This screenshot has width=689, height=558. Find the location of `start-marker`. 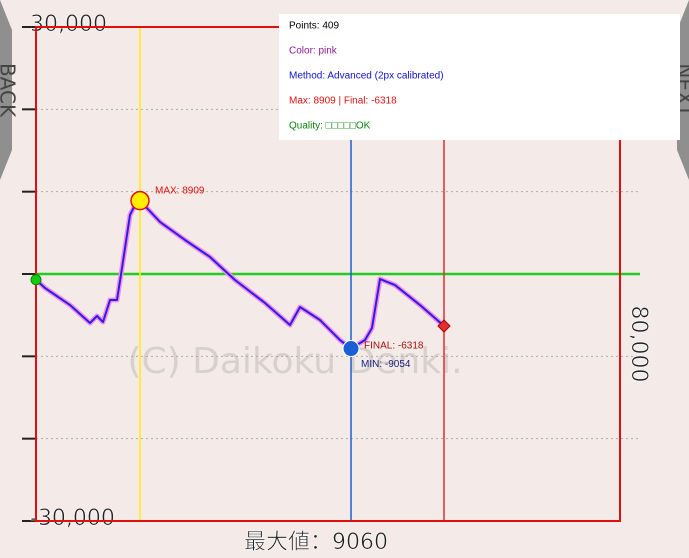

start-marker is located at coordinates (36, 280).